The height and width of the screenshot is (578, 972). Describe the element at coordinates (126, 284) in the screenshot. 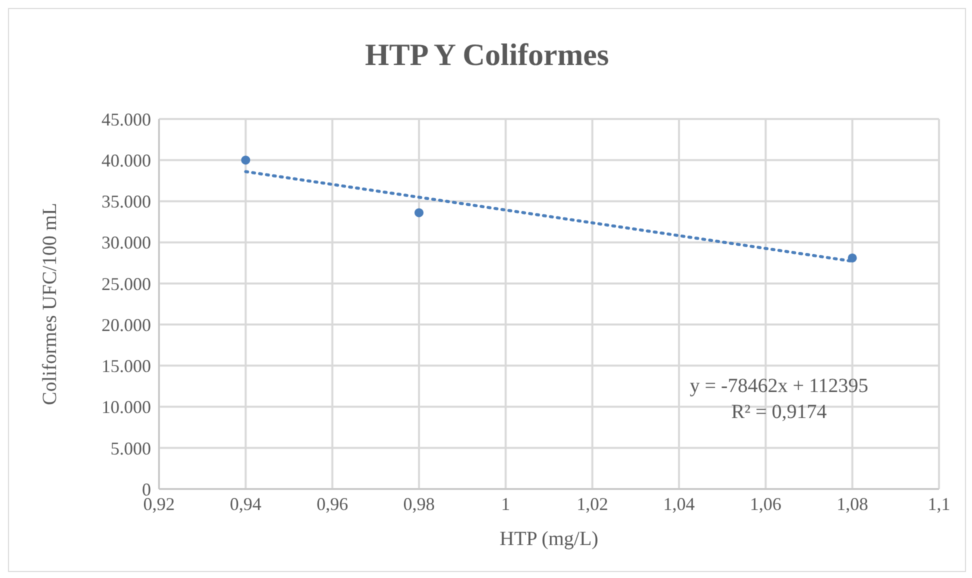

I see `y-tick-label: 25.000` at that location.